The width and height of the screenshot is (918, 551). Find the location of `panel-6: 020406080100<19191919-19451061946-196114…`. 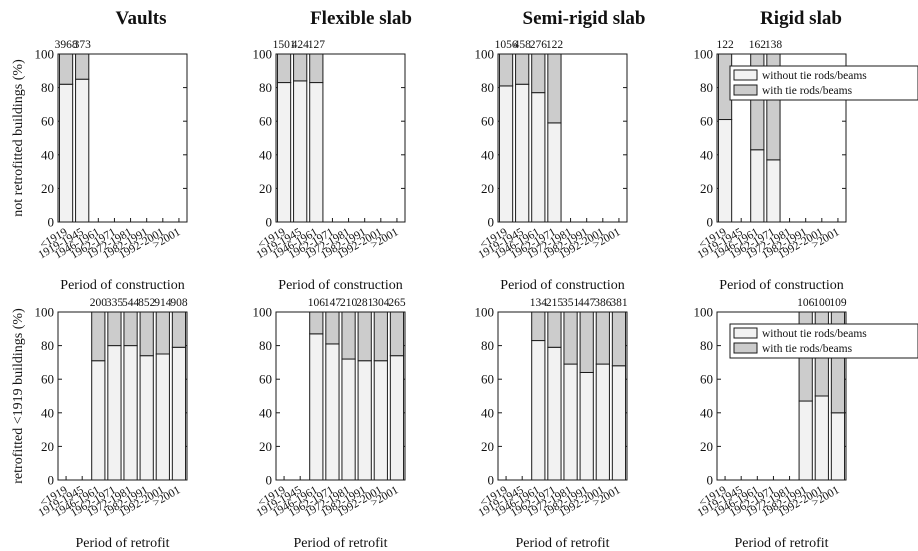

panel-6: 020406080100<19191919-19451061946-196114… is located at coordinates (329, 424).